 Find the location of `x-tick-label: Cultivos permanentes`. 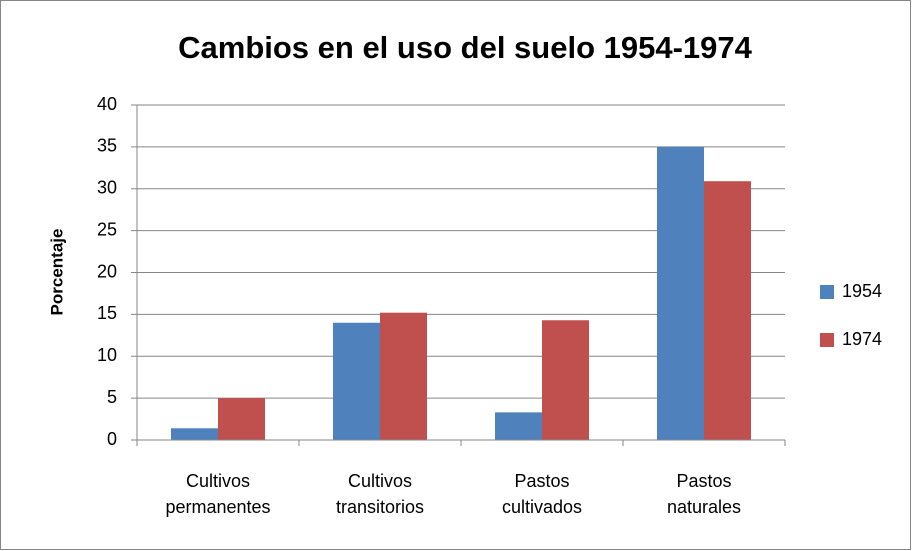

x-tick-label: Cultivos permanentes is located at coordinates (217, 494).